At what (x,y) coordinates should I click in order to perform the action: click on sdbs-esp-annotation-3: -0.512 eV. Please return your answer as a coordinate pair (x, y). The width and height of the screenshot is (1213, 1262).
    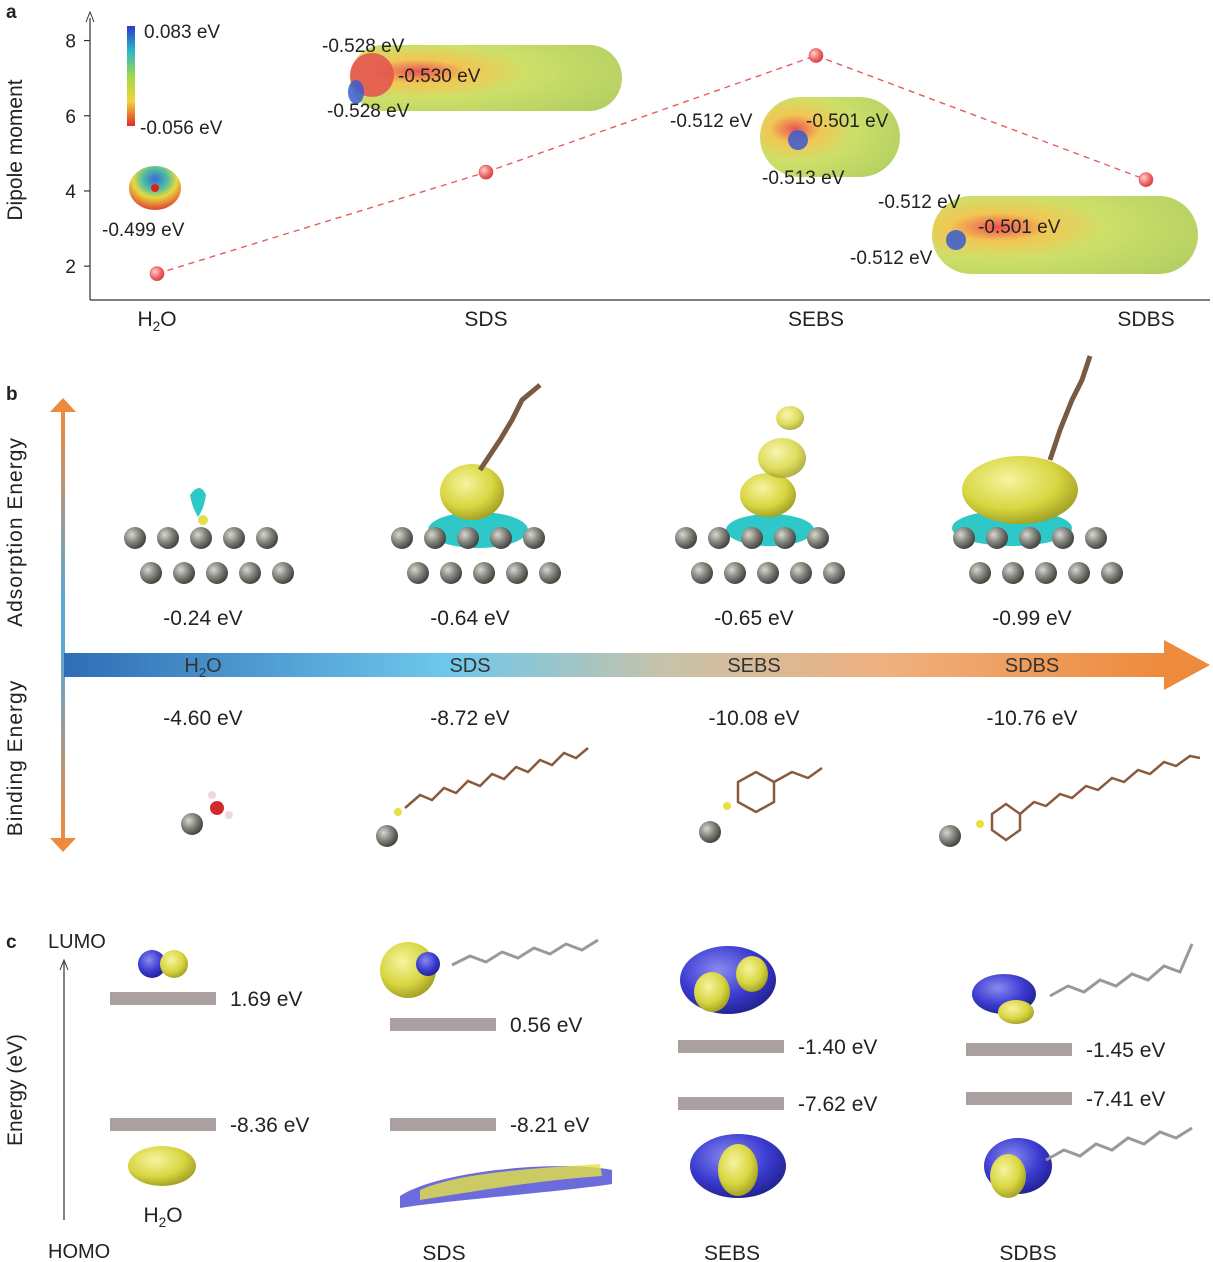
    Looking at the image, I should click on (891, 258).